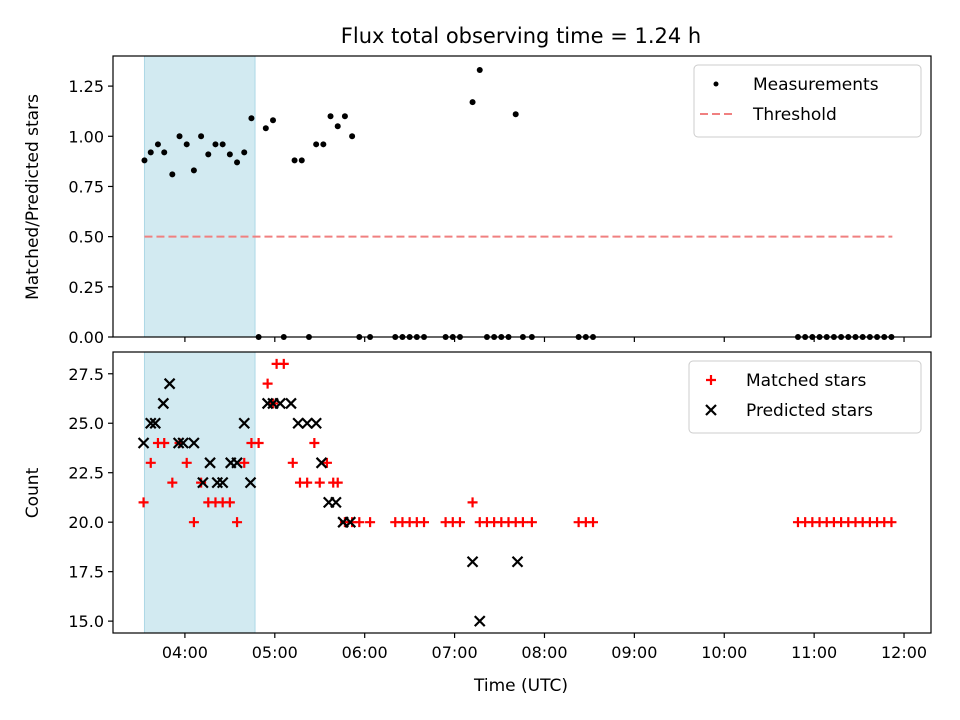 This screenshot has height=720, width=960. I want to click on x-tick-label: 06:00, so click(365, 652).